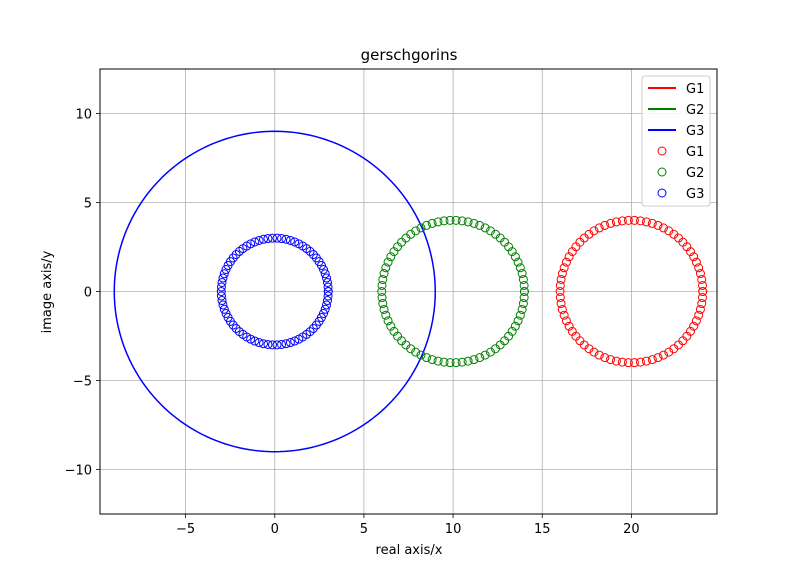 The width and height of the screenshot is (797, 578). I want to click on y-tick-label: −10, so click(78, 471).